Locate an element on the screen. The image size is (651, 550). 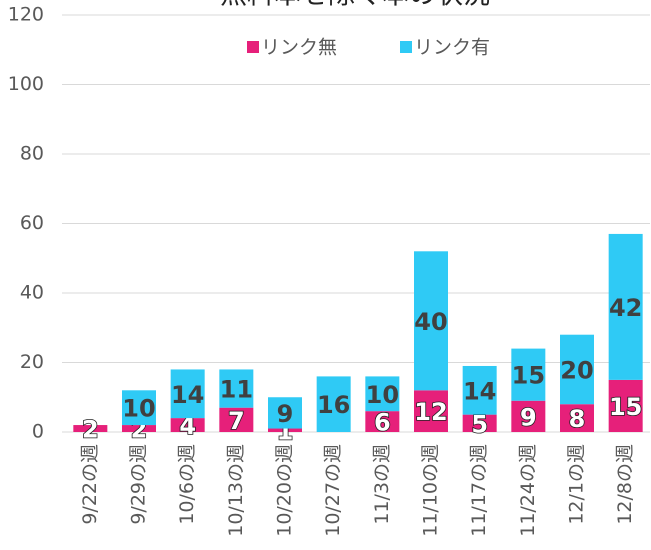
x-tick-label: 9/22の週 is located at coordinates (90, 484).